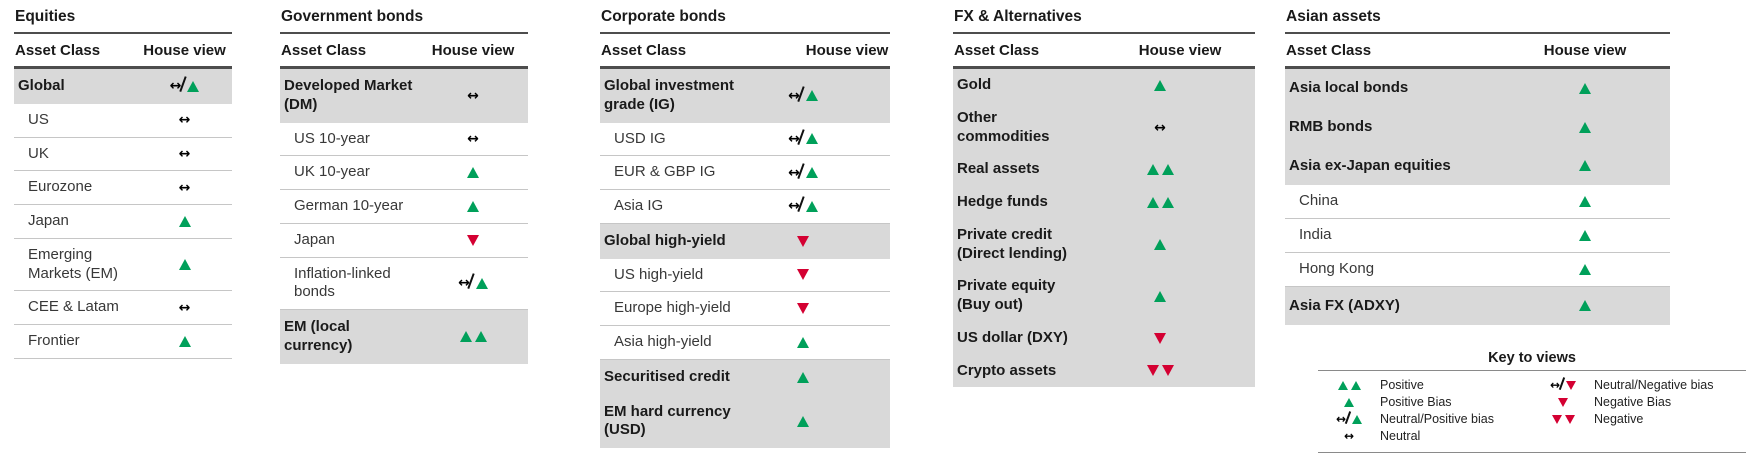 This screenshot has width=1753, height=460. Describe the element at coordinates (318, 336) in the screenshot. I see `asset-class-label: EM (local currency)` at that location.